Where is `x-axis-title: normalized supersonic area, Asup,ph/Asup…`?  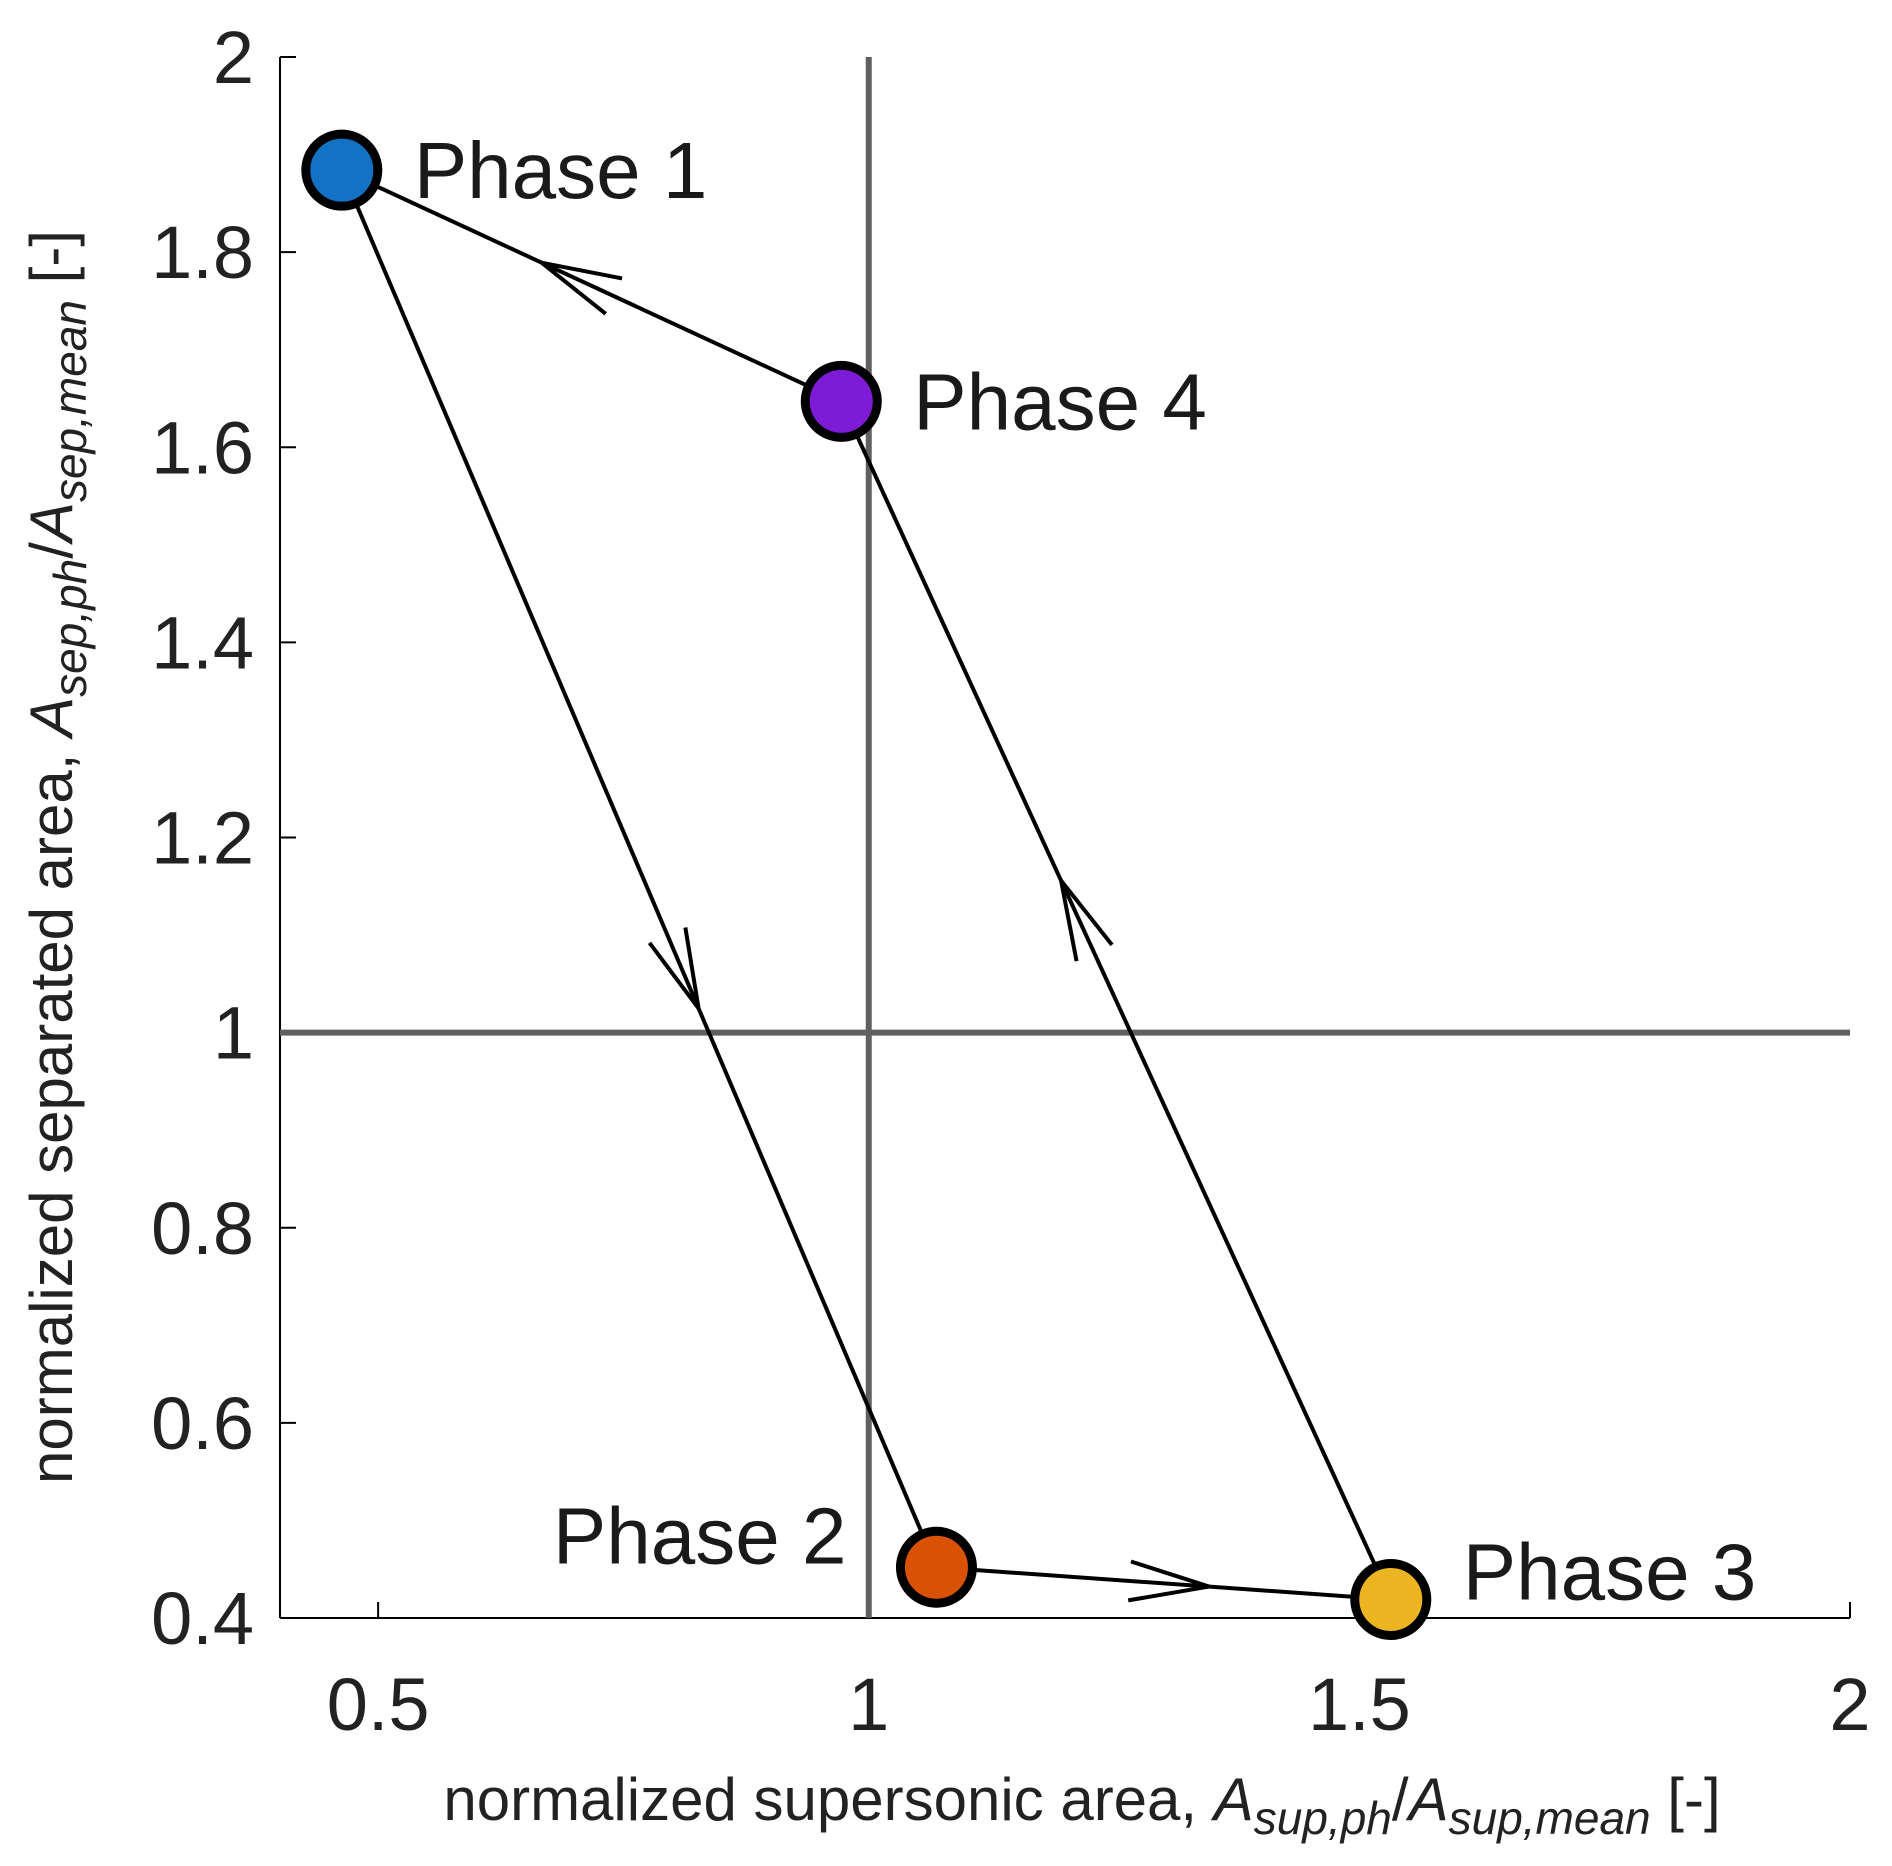 x-axis-title: normalized supersonic area, Asup,ph/Asup… is located at coordinates (1081, 1805).